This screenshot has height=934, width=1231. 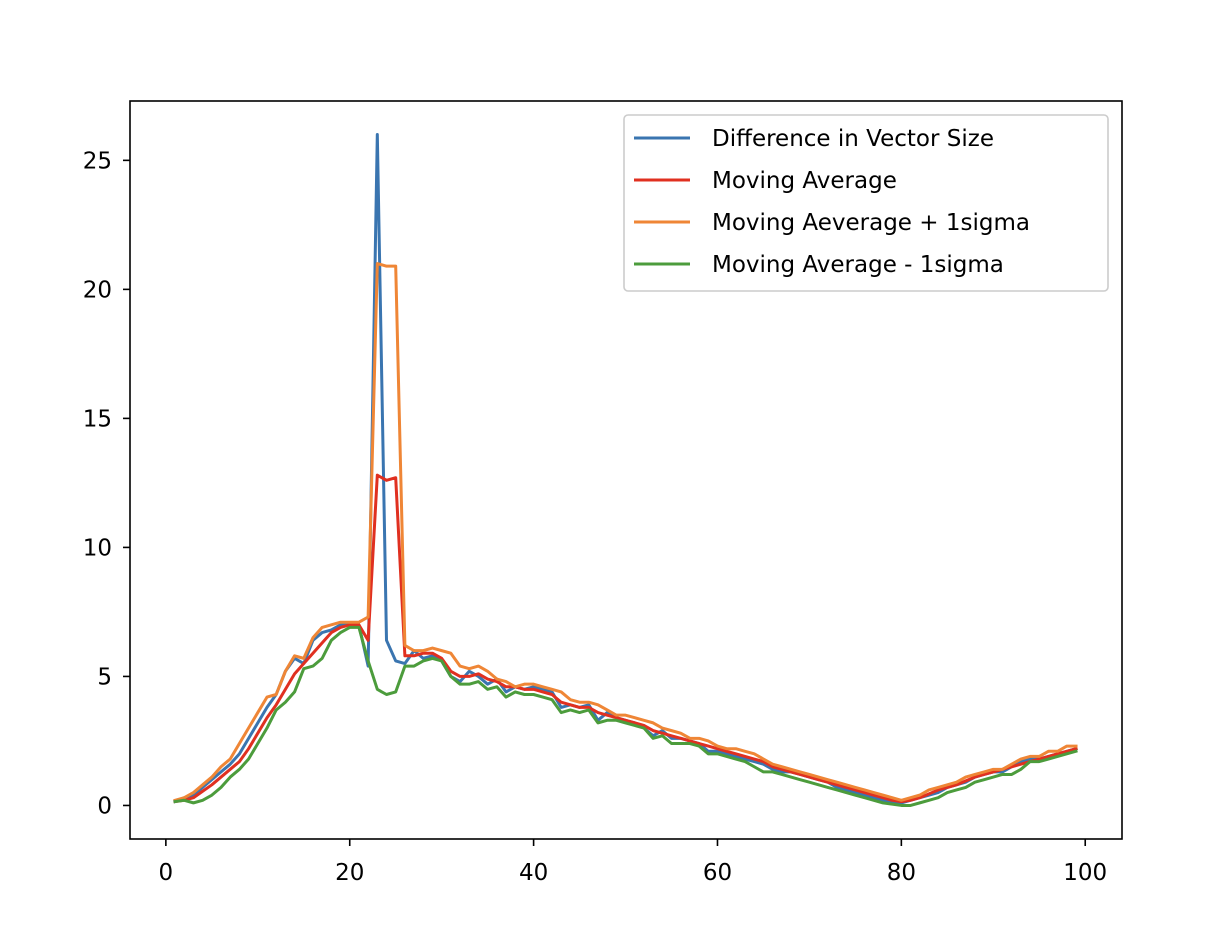 I want to click on y-tick-label: 25, so click(x=97, y=161).